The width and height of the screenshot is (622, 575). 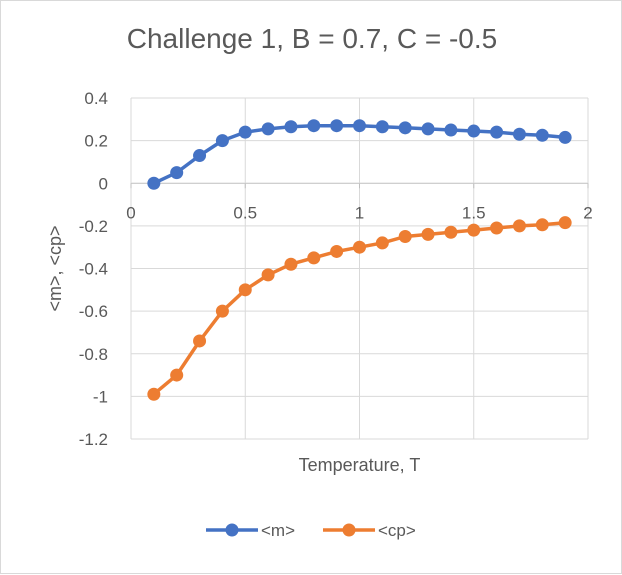 I want to click on x-axis-title: Temperature, T, so click(x=360, y=465).